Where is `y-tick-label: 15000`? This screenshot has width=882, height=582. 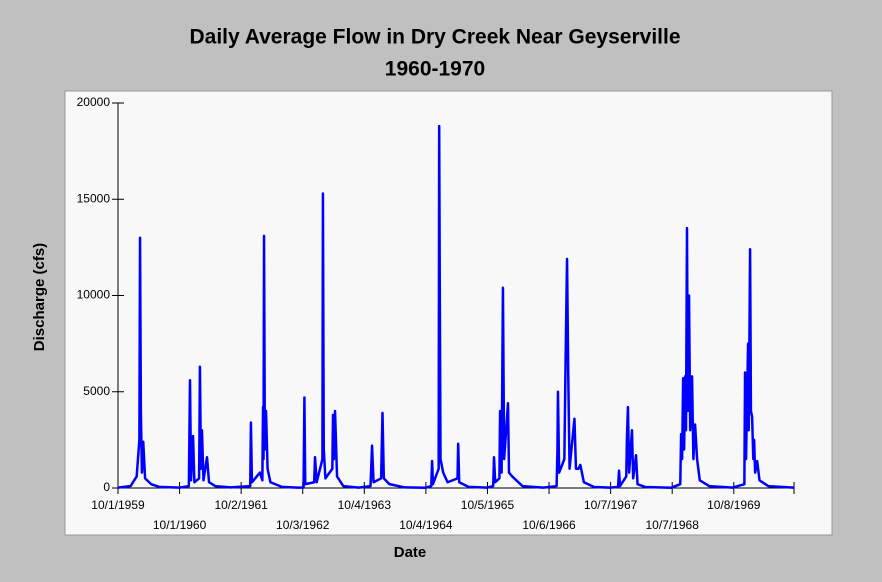
y-tick-label: 15000 is located at coordinates (94, 198).